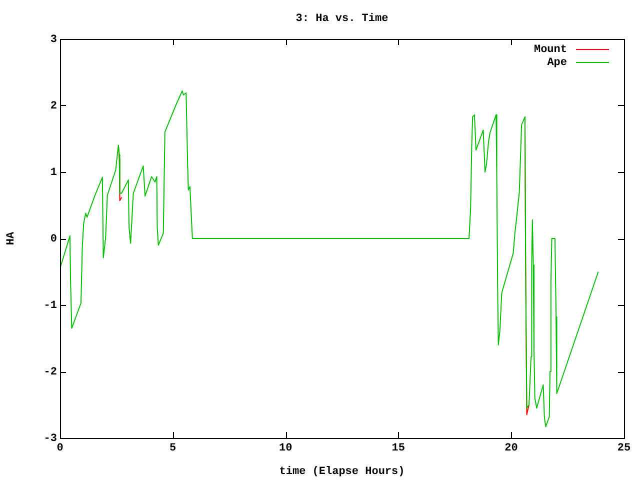 The height and width of the screenshot is (480, 640). Describe the element at coordinates (54, 40) in the screenshot. I see `y-tick-label: 3` at that location.